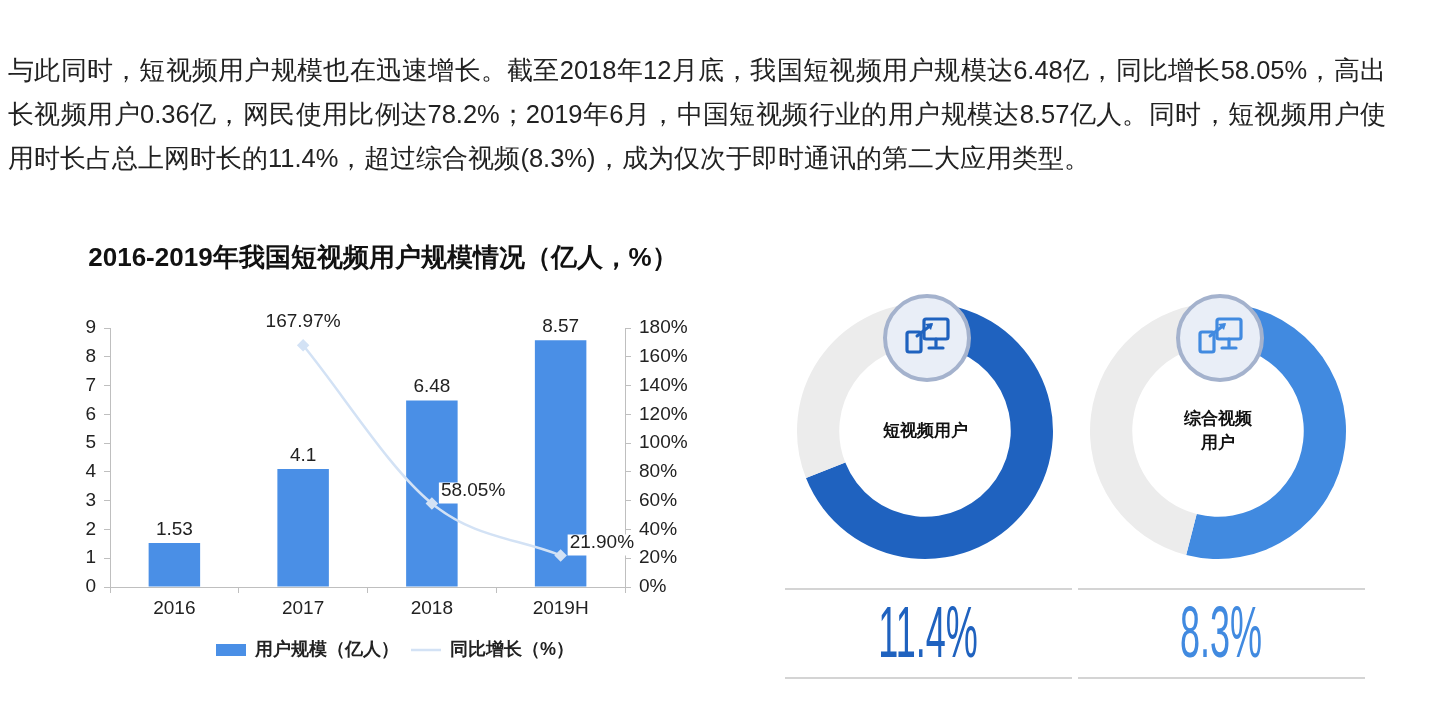 The height and width of the screenshot is (719, 1448). Describe the element at coordinates (663, 356) in the screenshot. I see `y2-tick-label: 160%` at that location.